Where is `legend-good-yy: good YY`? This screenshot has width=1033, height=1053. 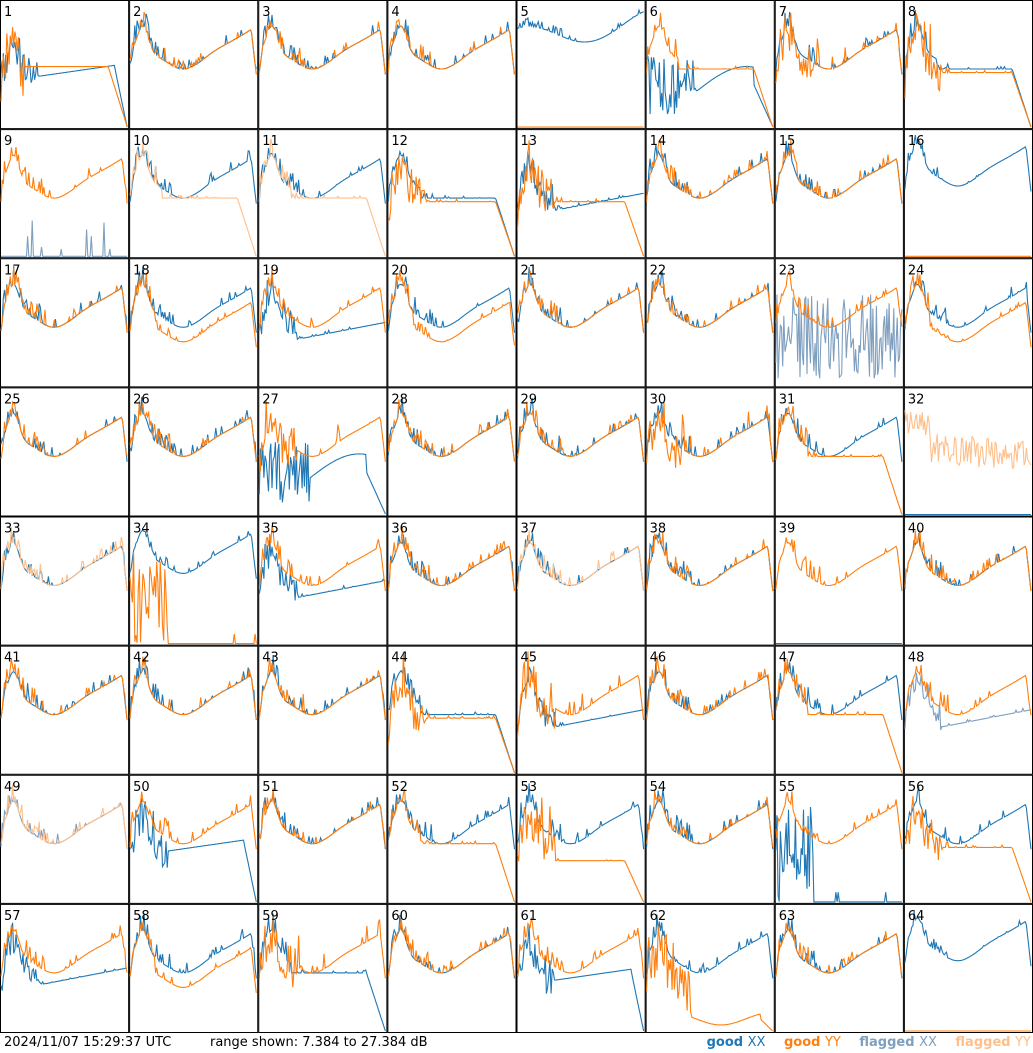
legend-good-yy: good YY is located at coordinates (812, 1042).